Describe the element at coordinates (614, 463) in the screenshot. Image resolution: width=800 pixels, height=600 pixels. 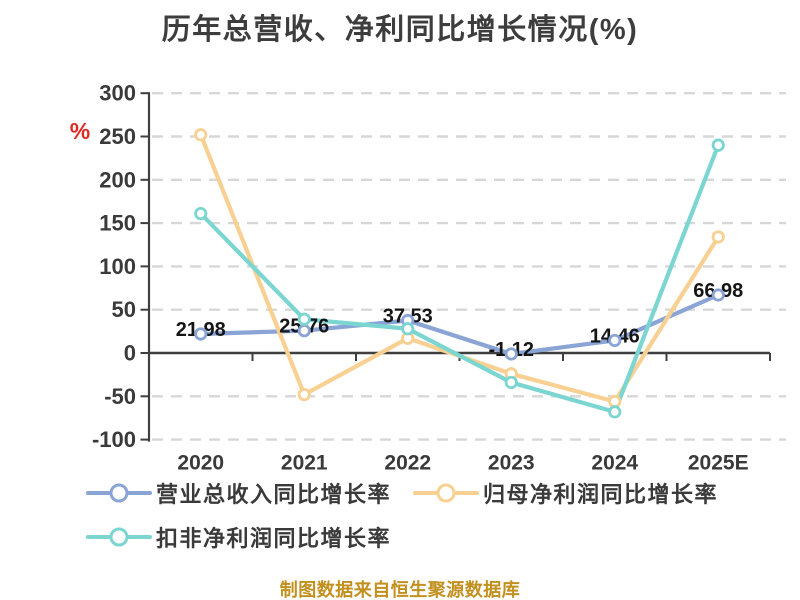
I see `svg-text: 2024` at that location.